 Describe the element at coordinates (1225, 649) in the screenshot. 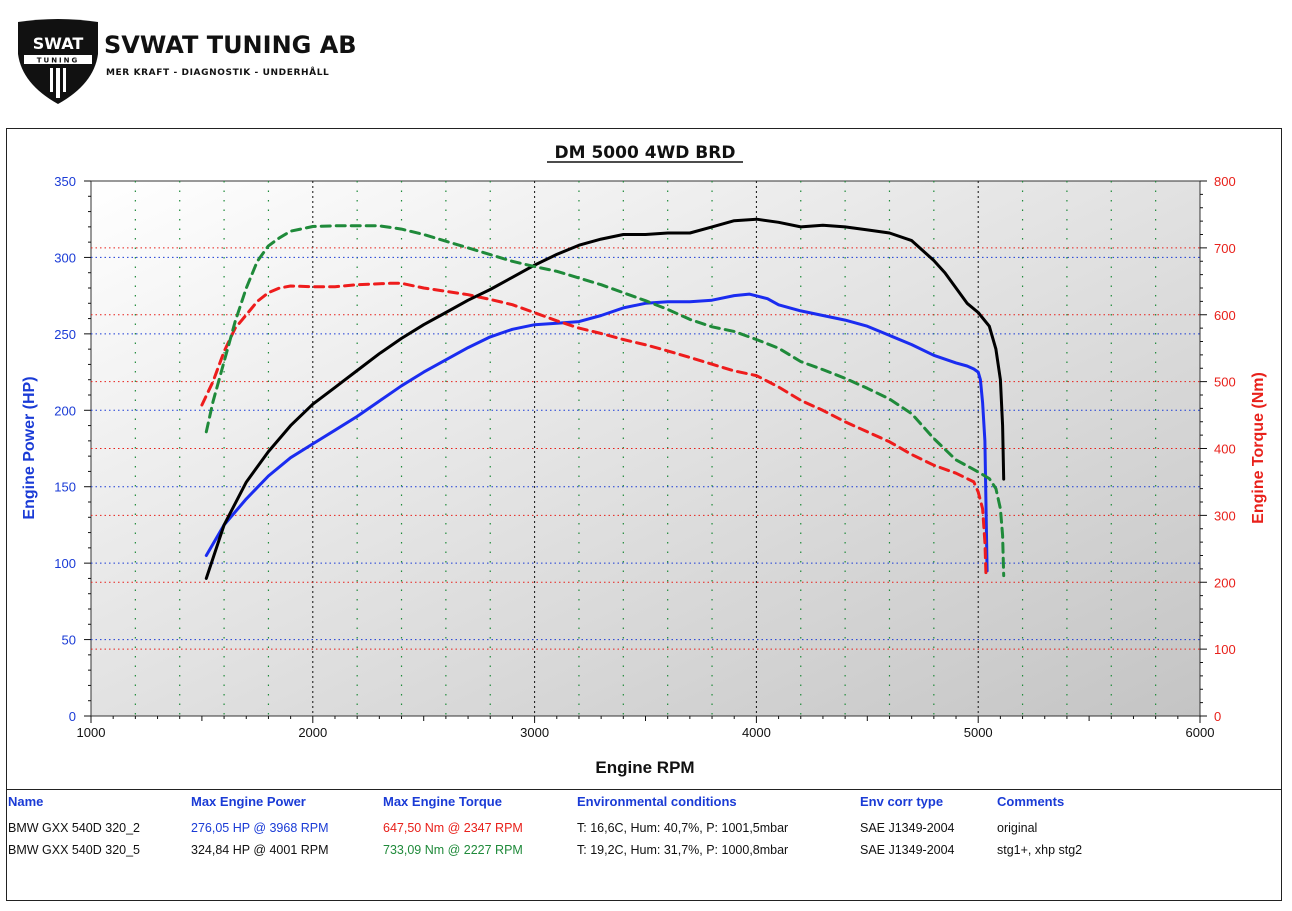

I see `y-right-tick-label: 100` at that location.